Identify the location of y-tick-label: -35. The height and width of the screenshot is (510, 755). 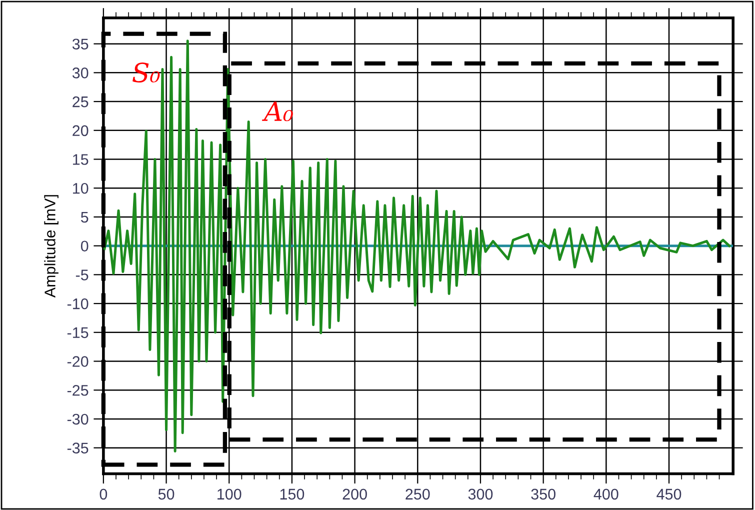
(77, 448).